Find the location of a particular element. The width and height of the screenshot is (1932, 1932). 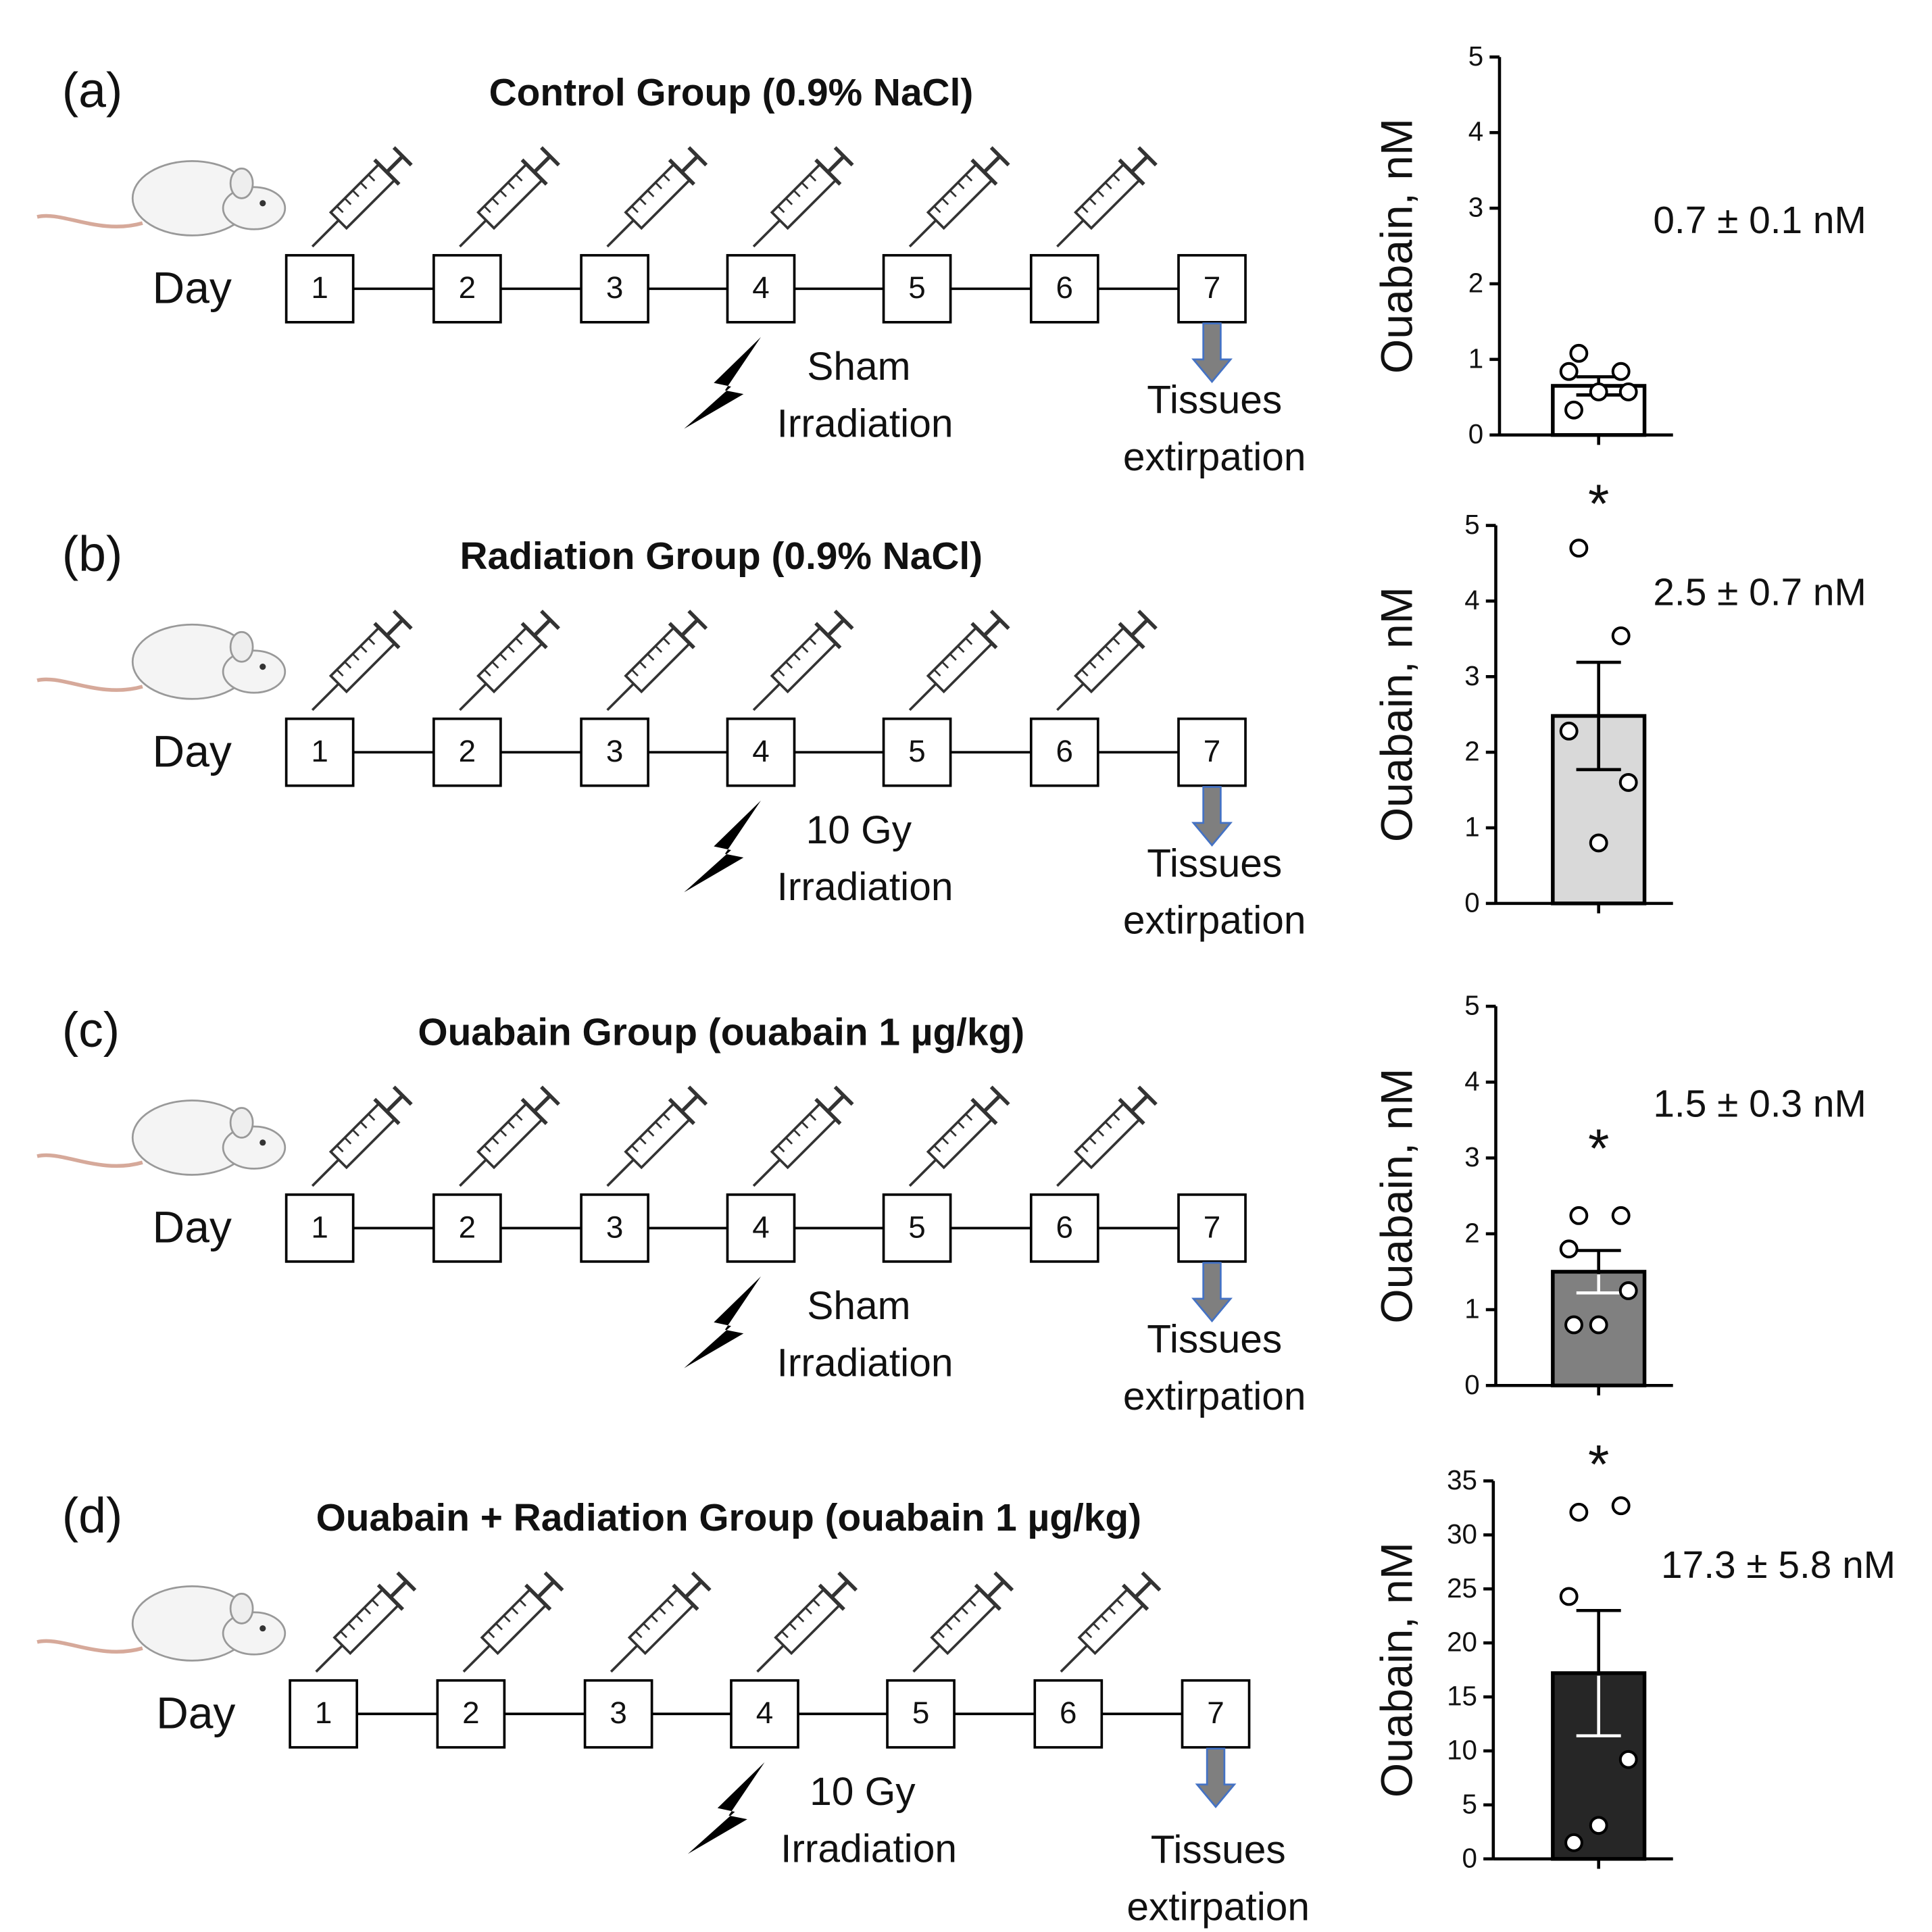

y-tick-label: 3 is located at coordinates (1472, 675).